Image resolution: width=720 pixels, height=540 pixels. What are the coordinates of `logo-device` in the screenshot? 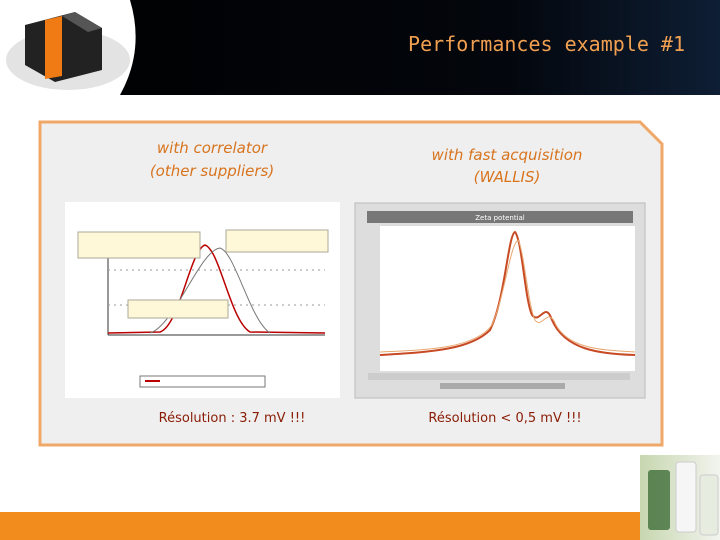 It's located at (68, 51).